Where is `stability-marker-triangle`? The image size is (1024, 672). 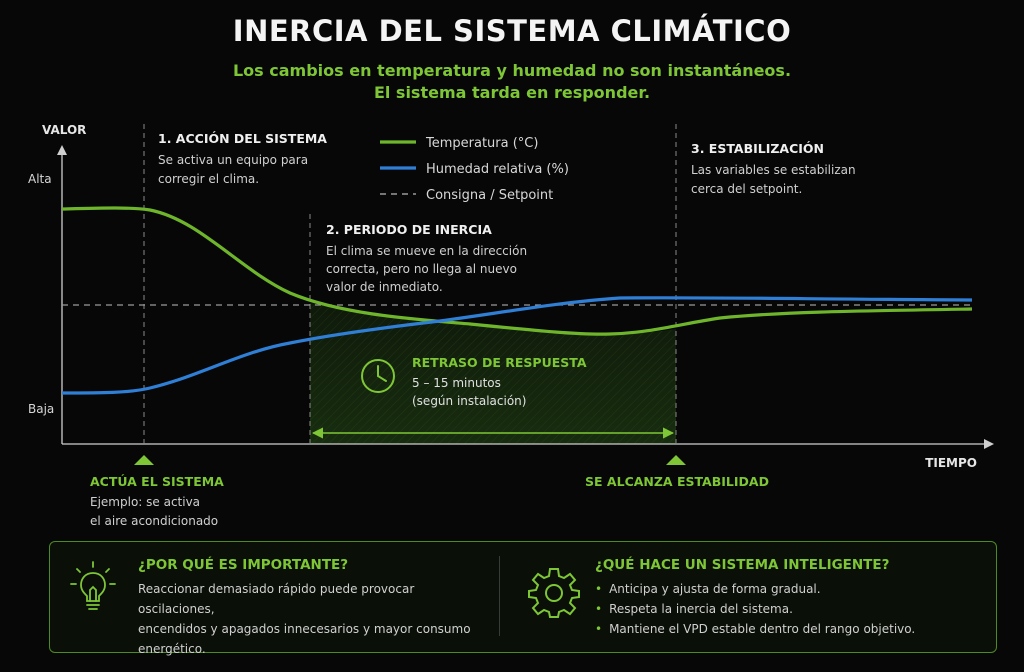 stability-marker-triangle is located at coordinates (676, 460).